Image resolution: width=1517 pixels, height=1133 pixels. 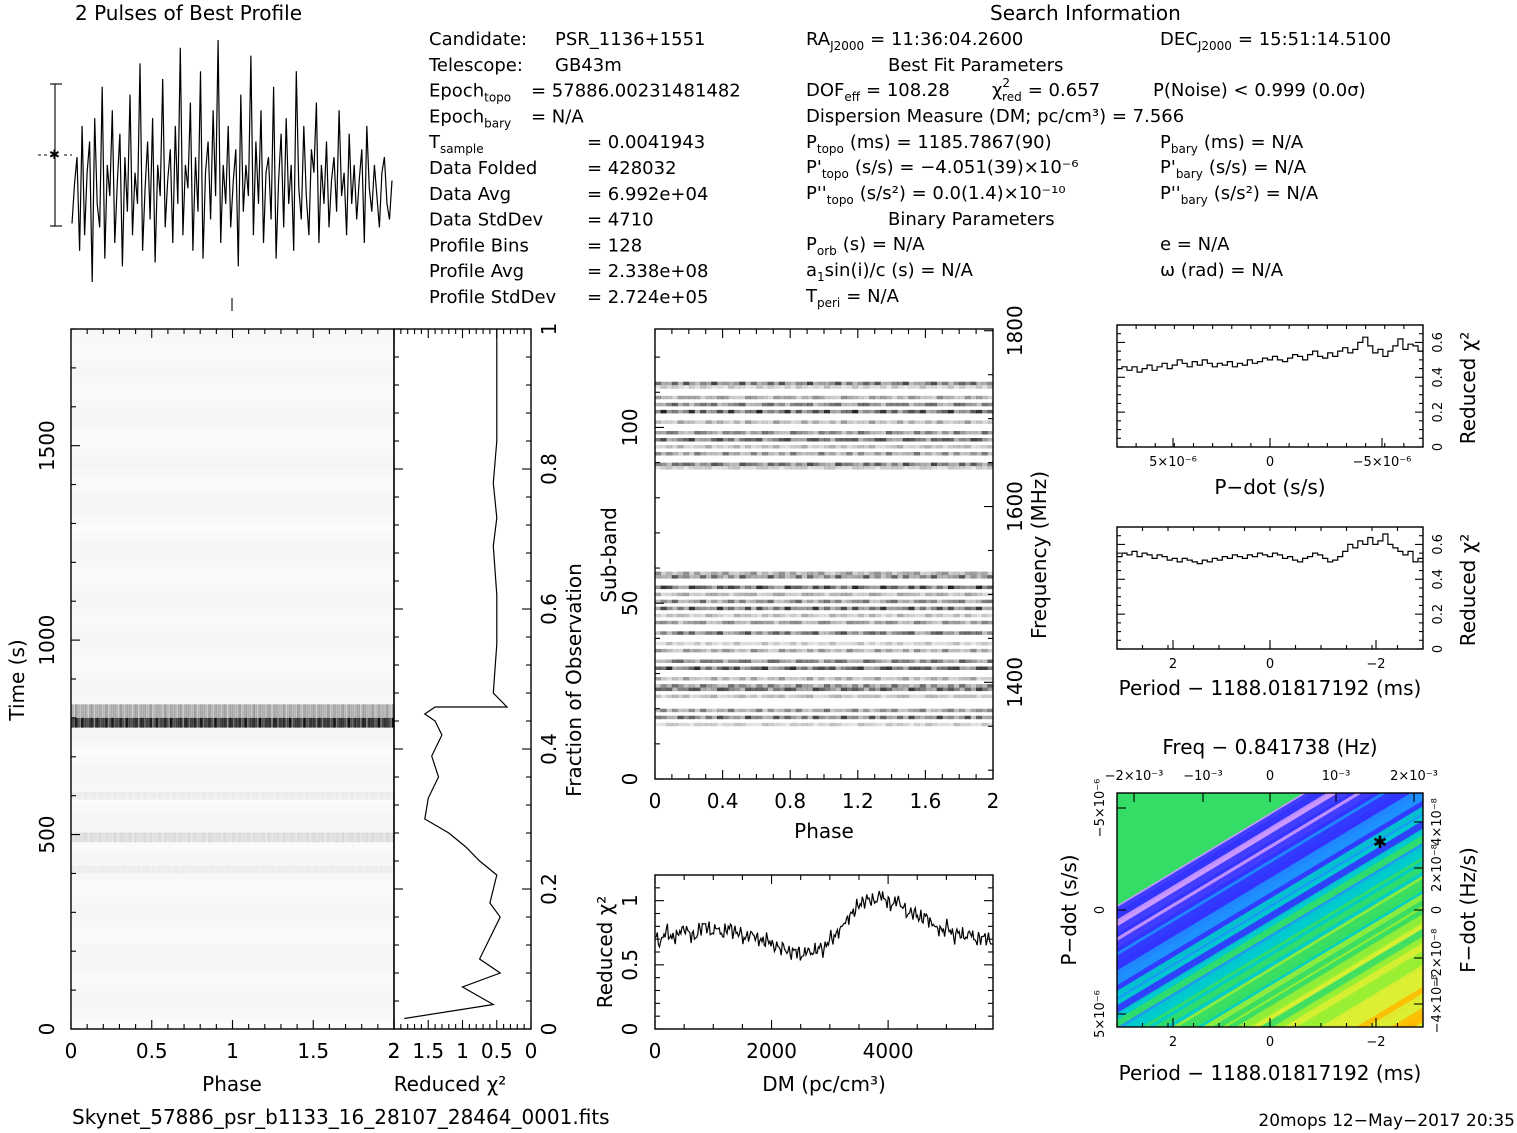 I want to click on binary-title: Binary Parameters, so click(x=971, y=219).